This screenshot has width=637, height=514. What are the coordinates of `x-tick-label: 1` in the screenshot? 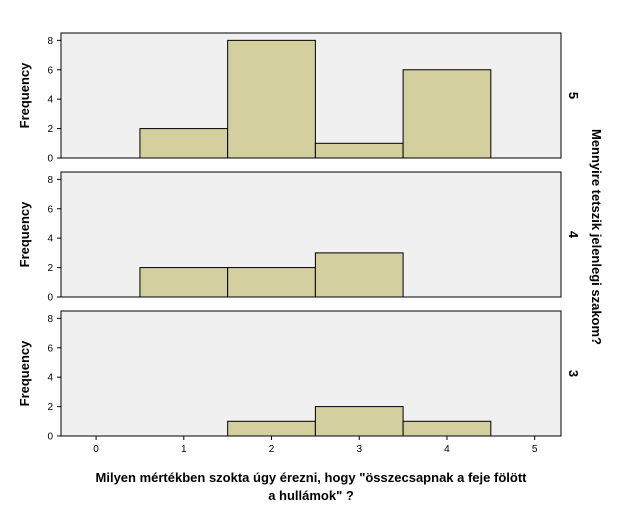 It's located at (184, 449).